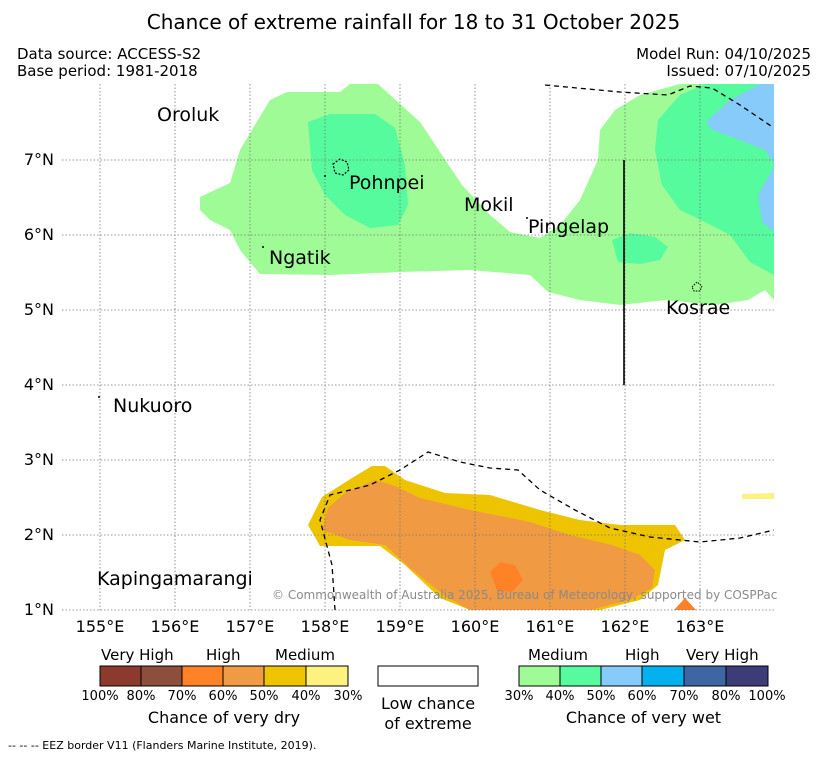 This screenshot has width=827, height=758. I want to click on place-label-nukuoro: Nukuoro, so click(153, 406).